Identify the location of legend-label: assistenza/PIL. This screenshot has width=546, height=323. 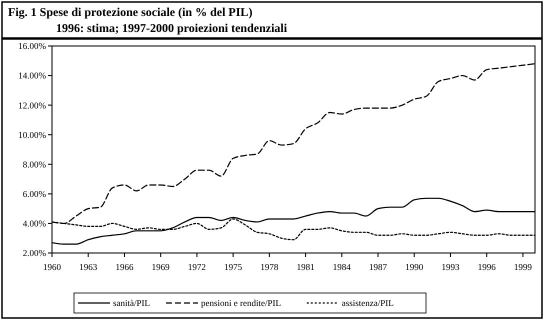
(368, 303).